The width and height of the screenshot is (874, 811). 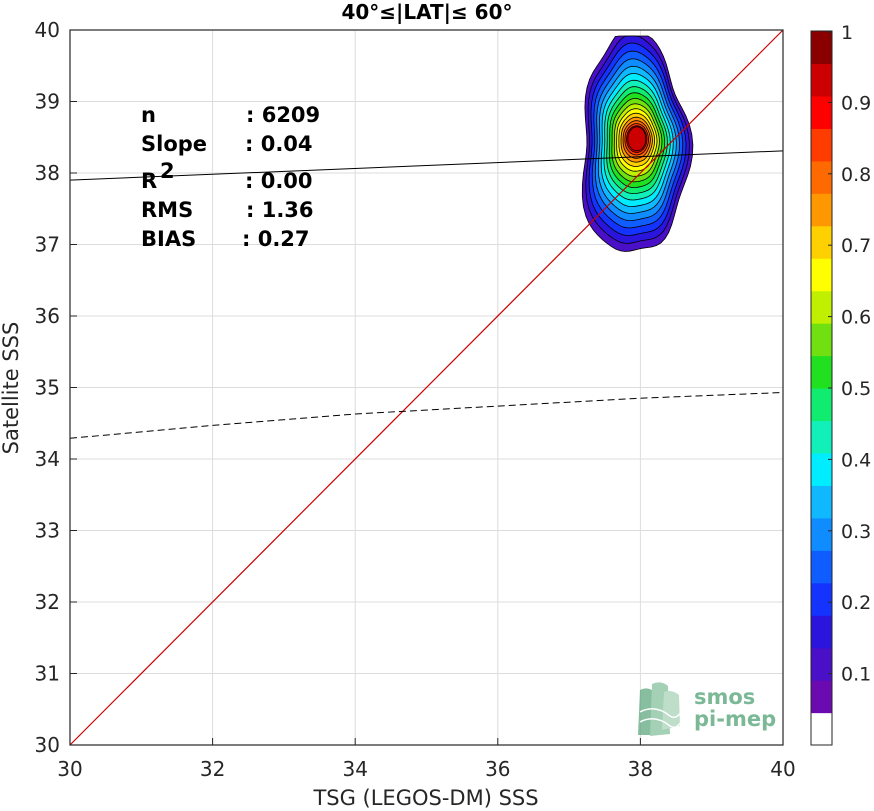 I want to click on y-tick-label: 32, so click(x=47, y=602).